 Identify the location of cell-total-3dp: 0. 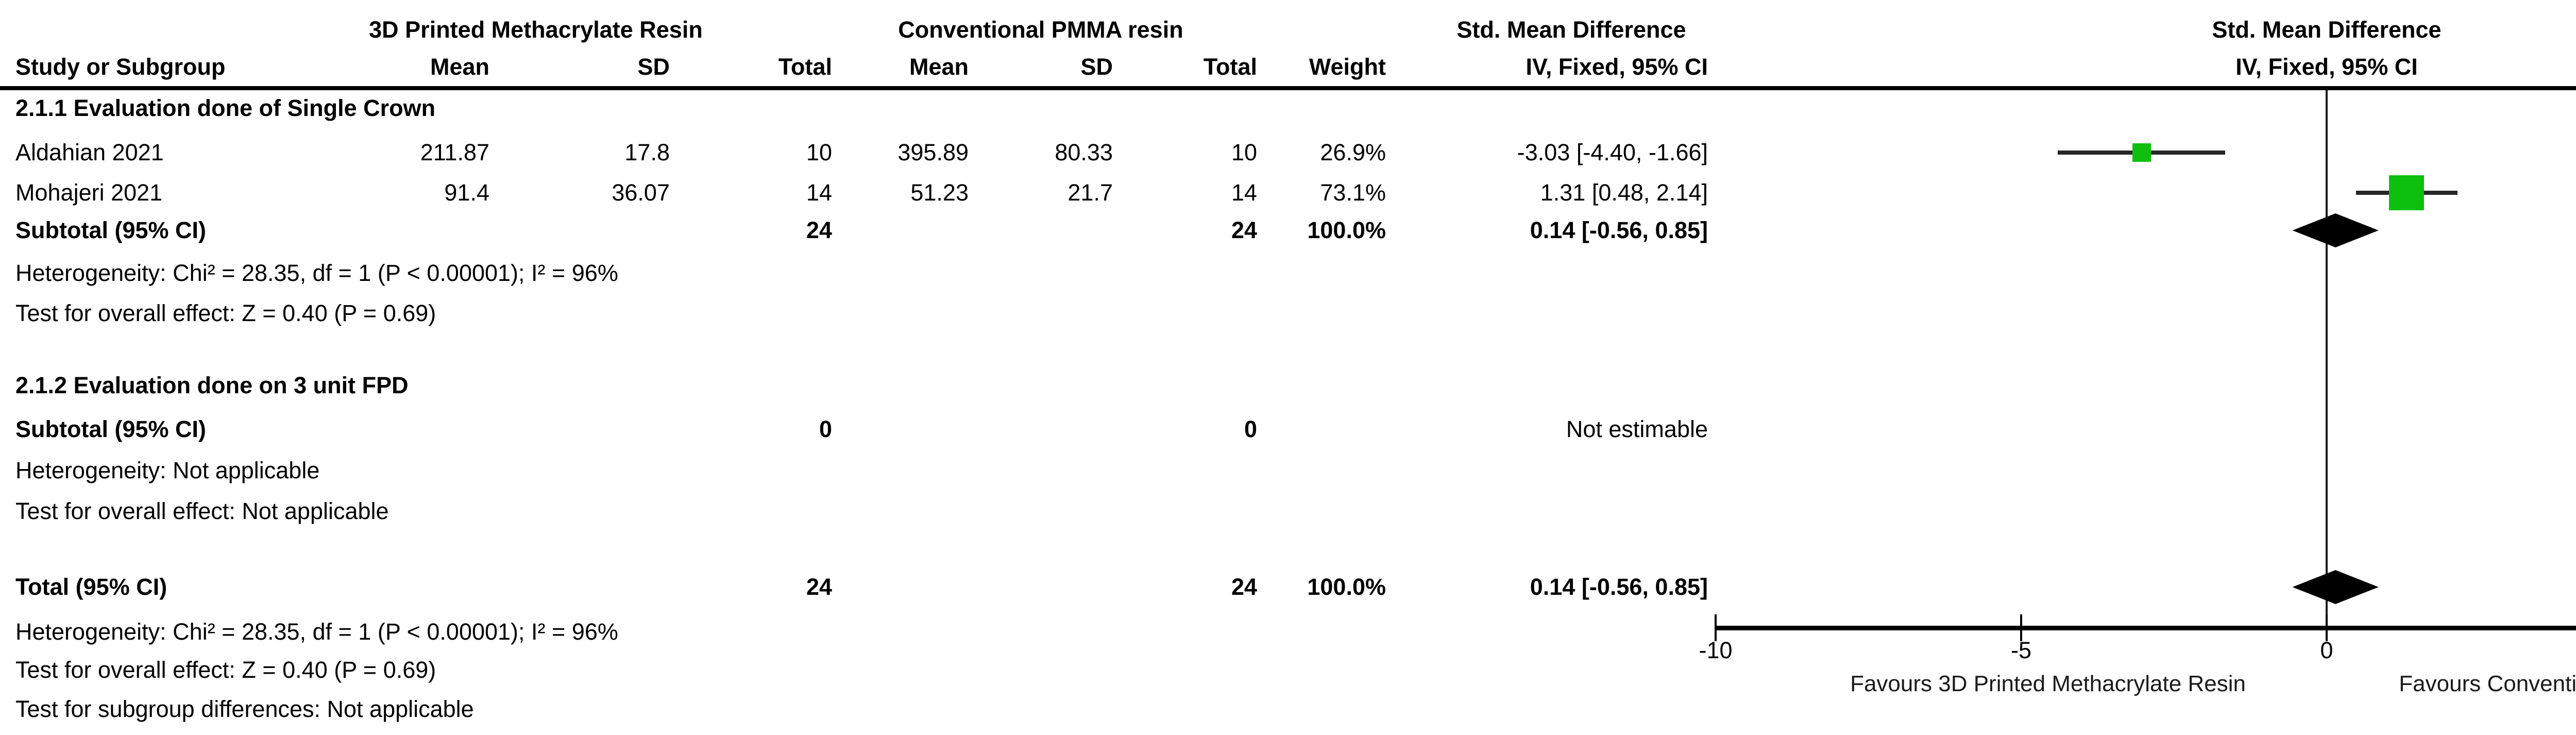
(825, 429).